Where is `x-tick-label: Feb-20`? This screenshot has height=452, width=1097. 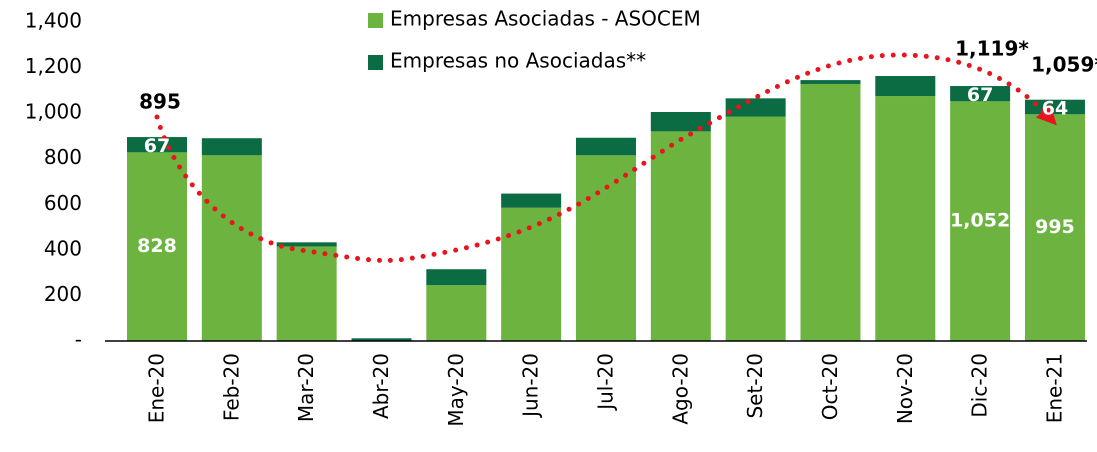
x-tick-label: Feb-20 is located at coordinates (231, 387).